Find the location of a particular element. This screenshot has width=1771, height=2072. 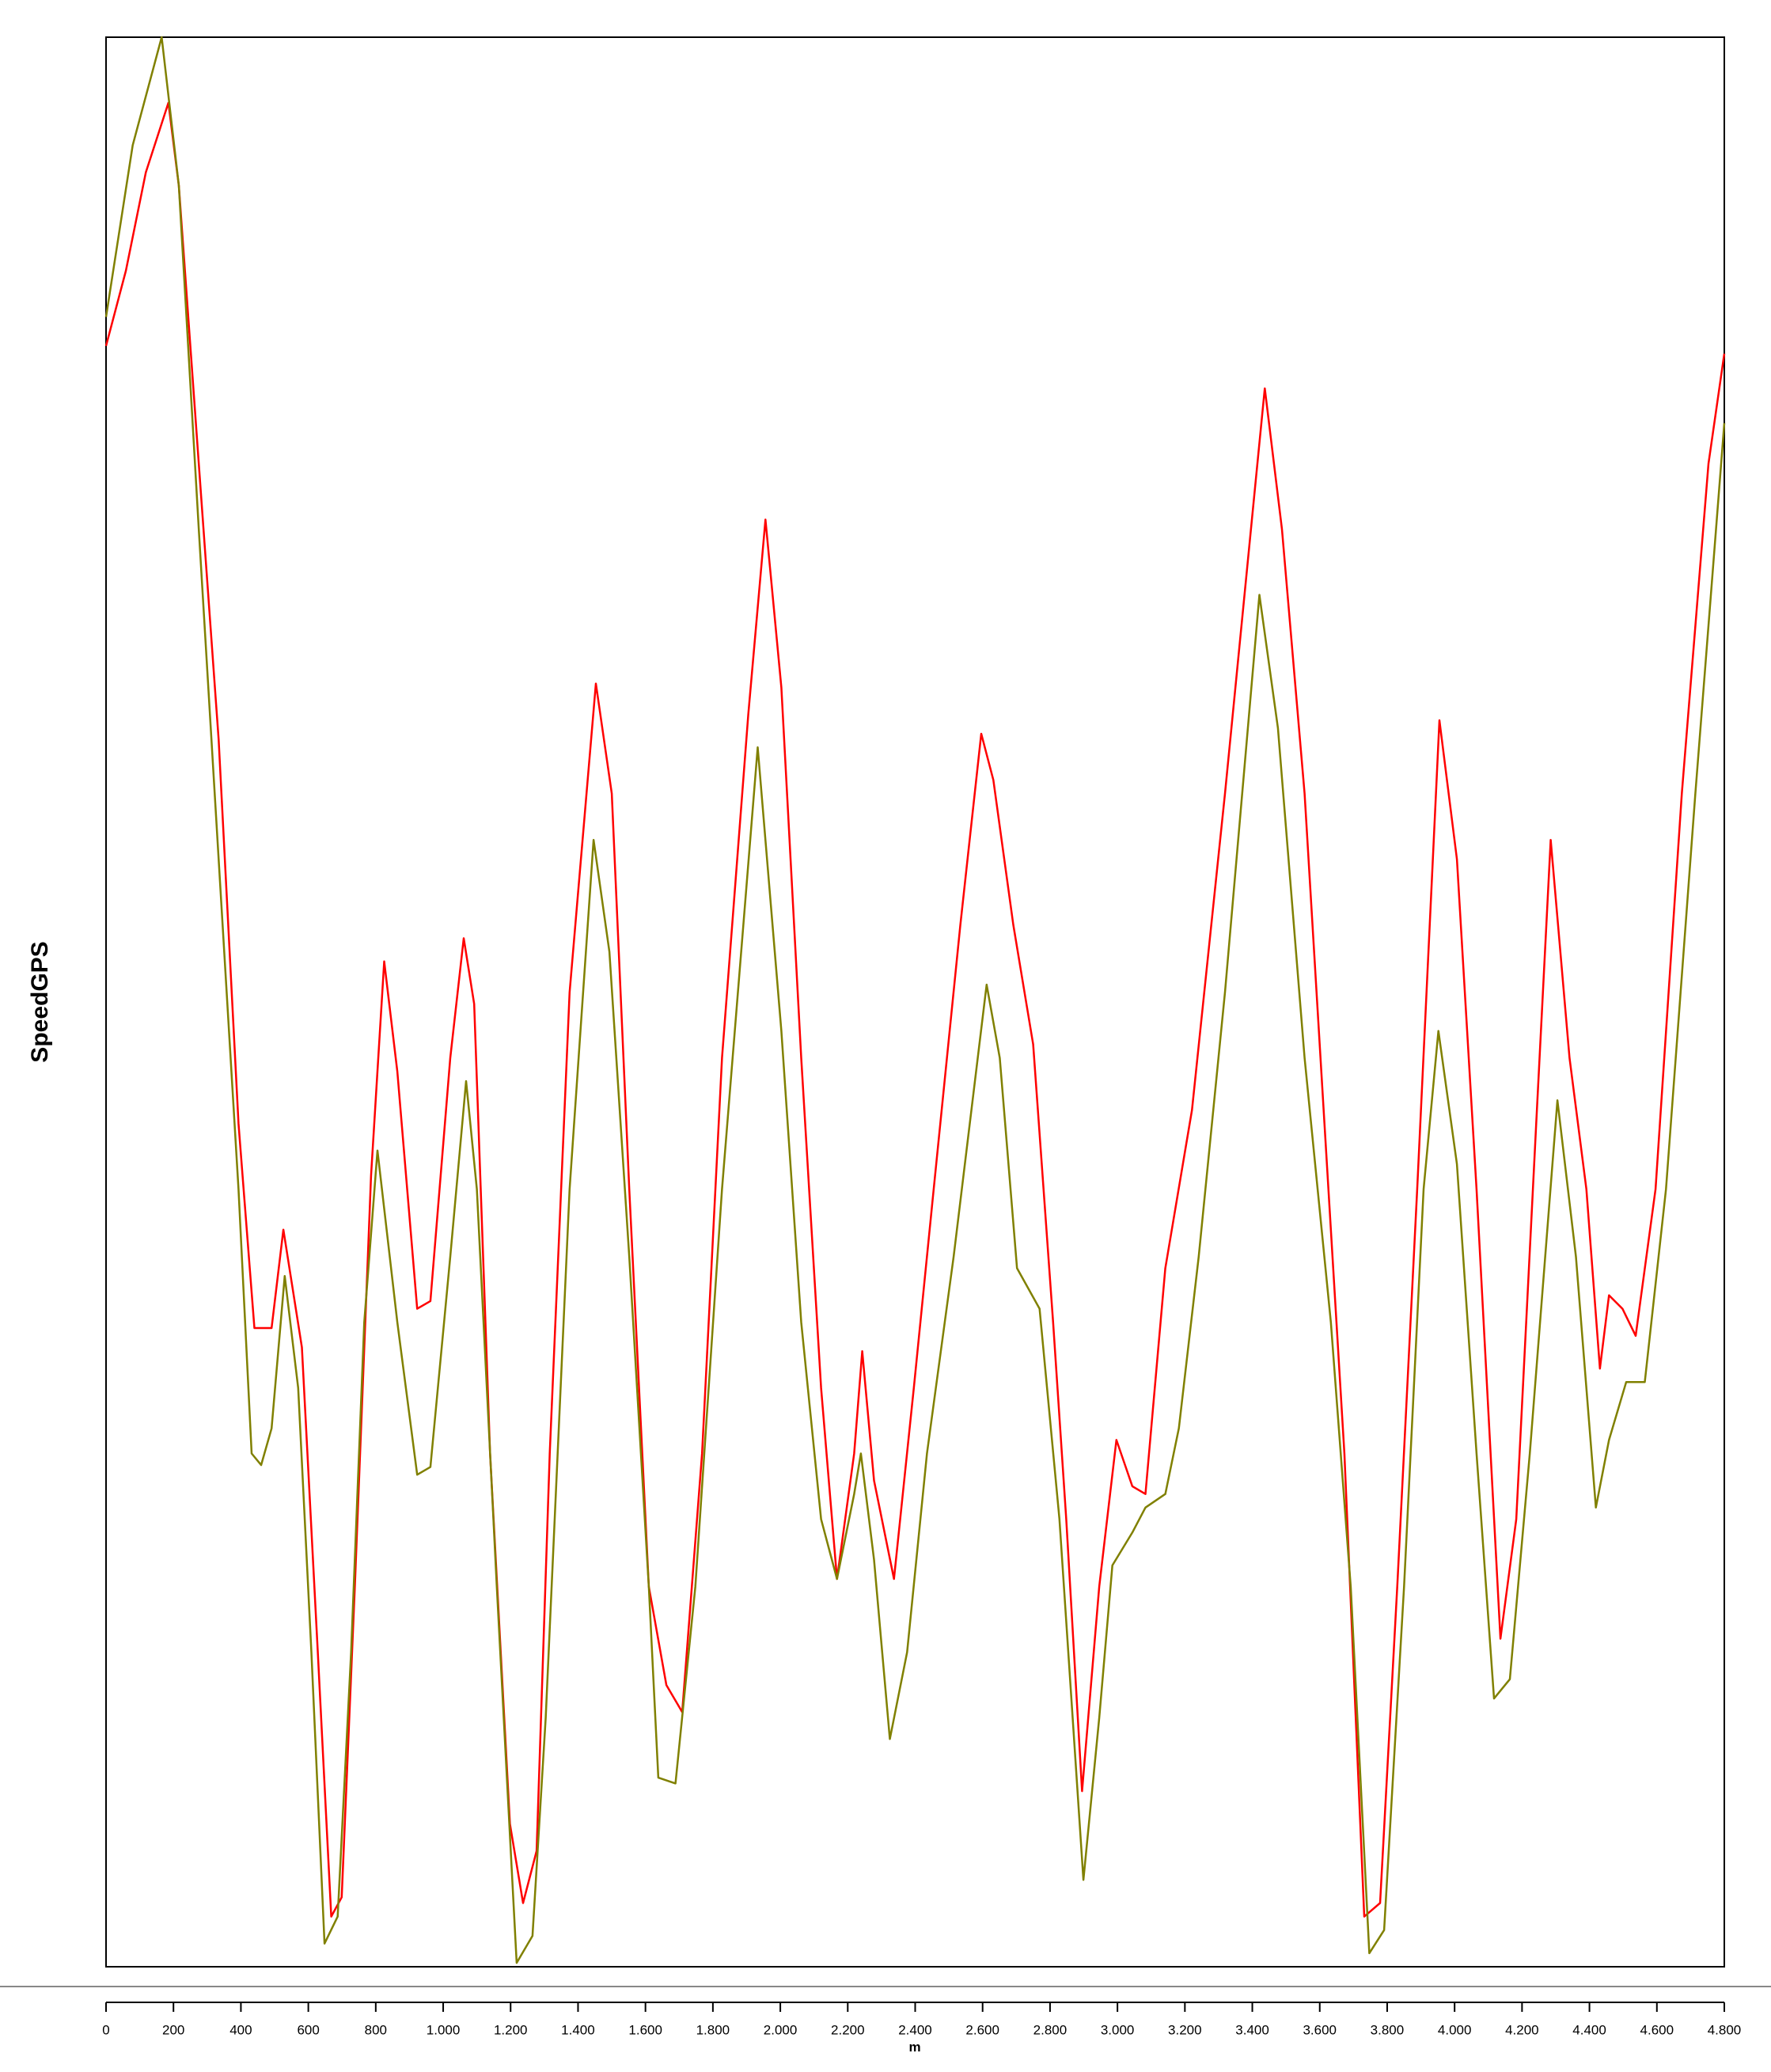

x-tick-label: 200 is located at coordinates (173, 2030).